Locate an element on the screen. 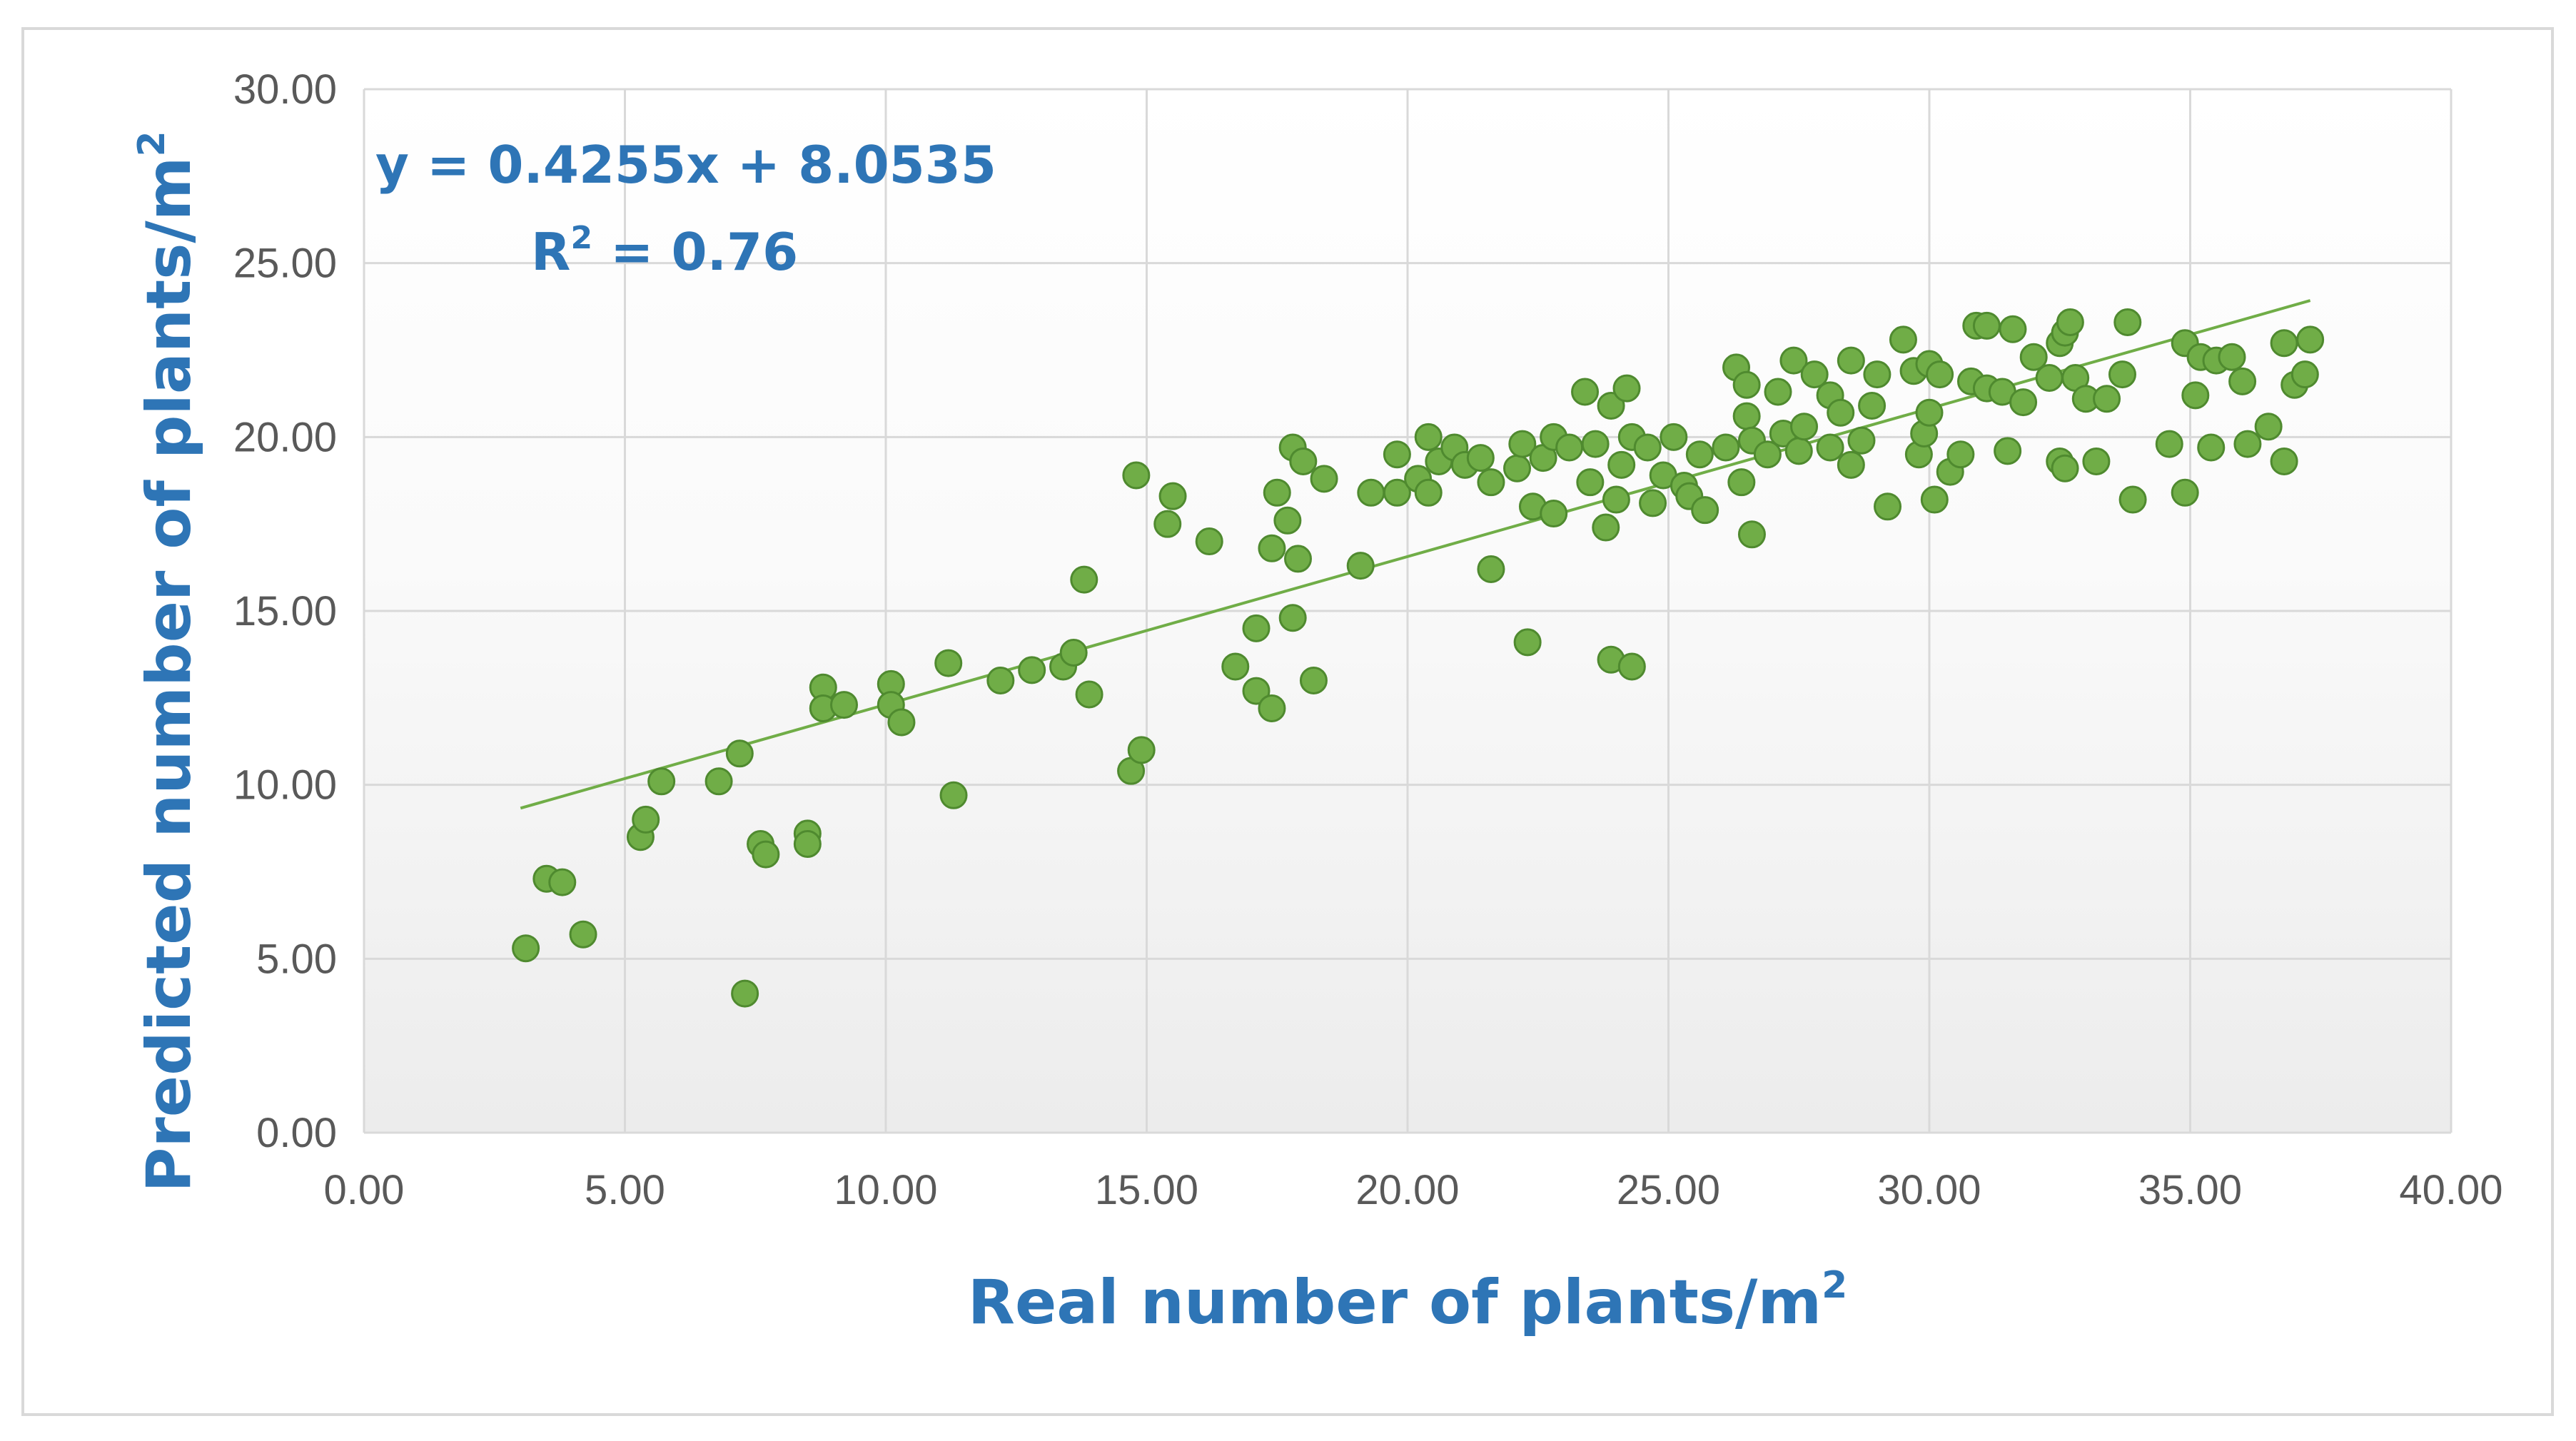 Image resolution: width=2576 pixels, height=1441 pixels. x-tick-label: 10.00 is located at coordinates (885, 1190).